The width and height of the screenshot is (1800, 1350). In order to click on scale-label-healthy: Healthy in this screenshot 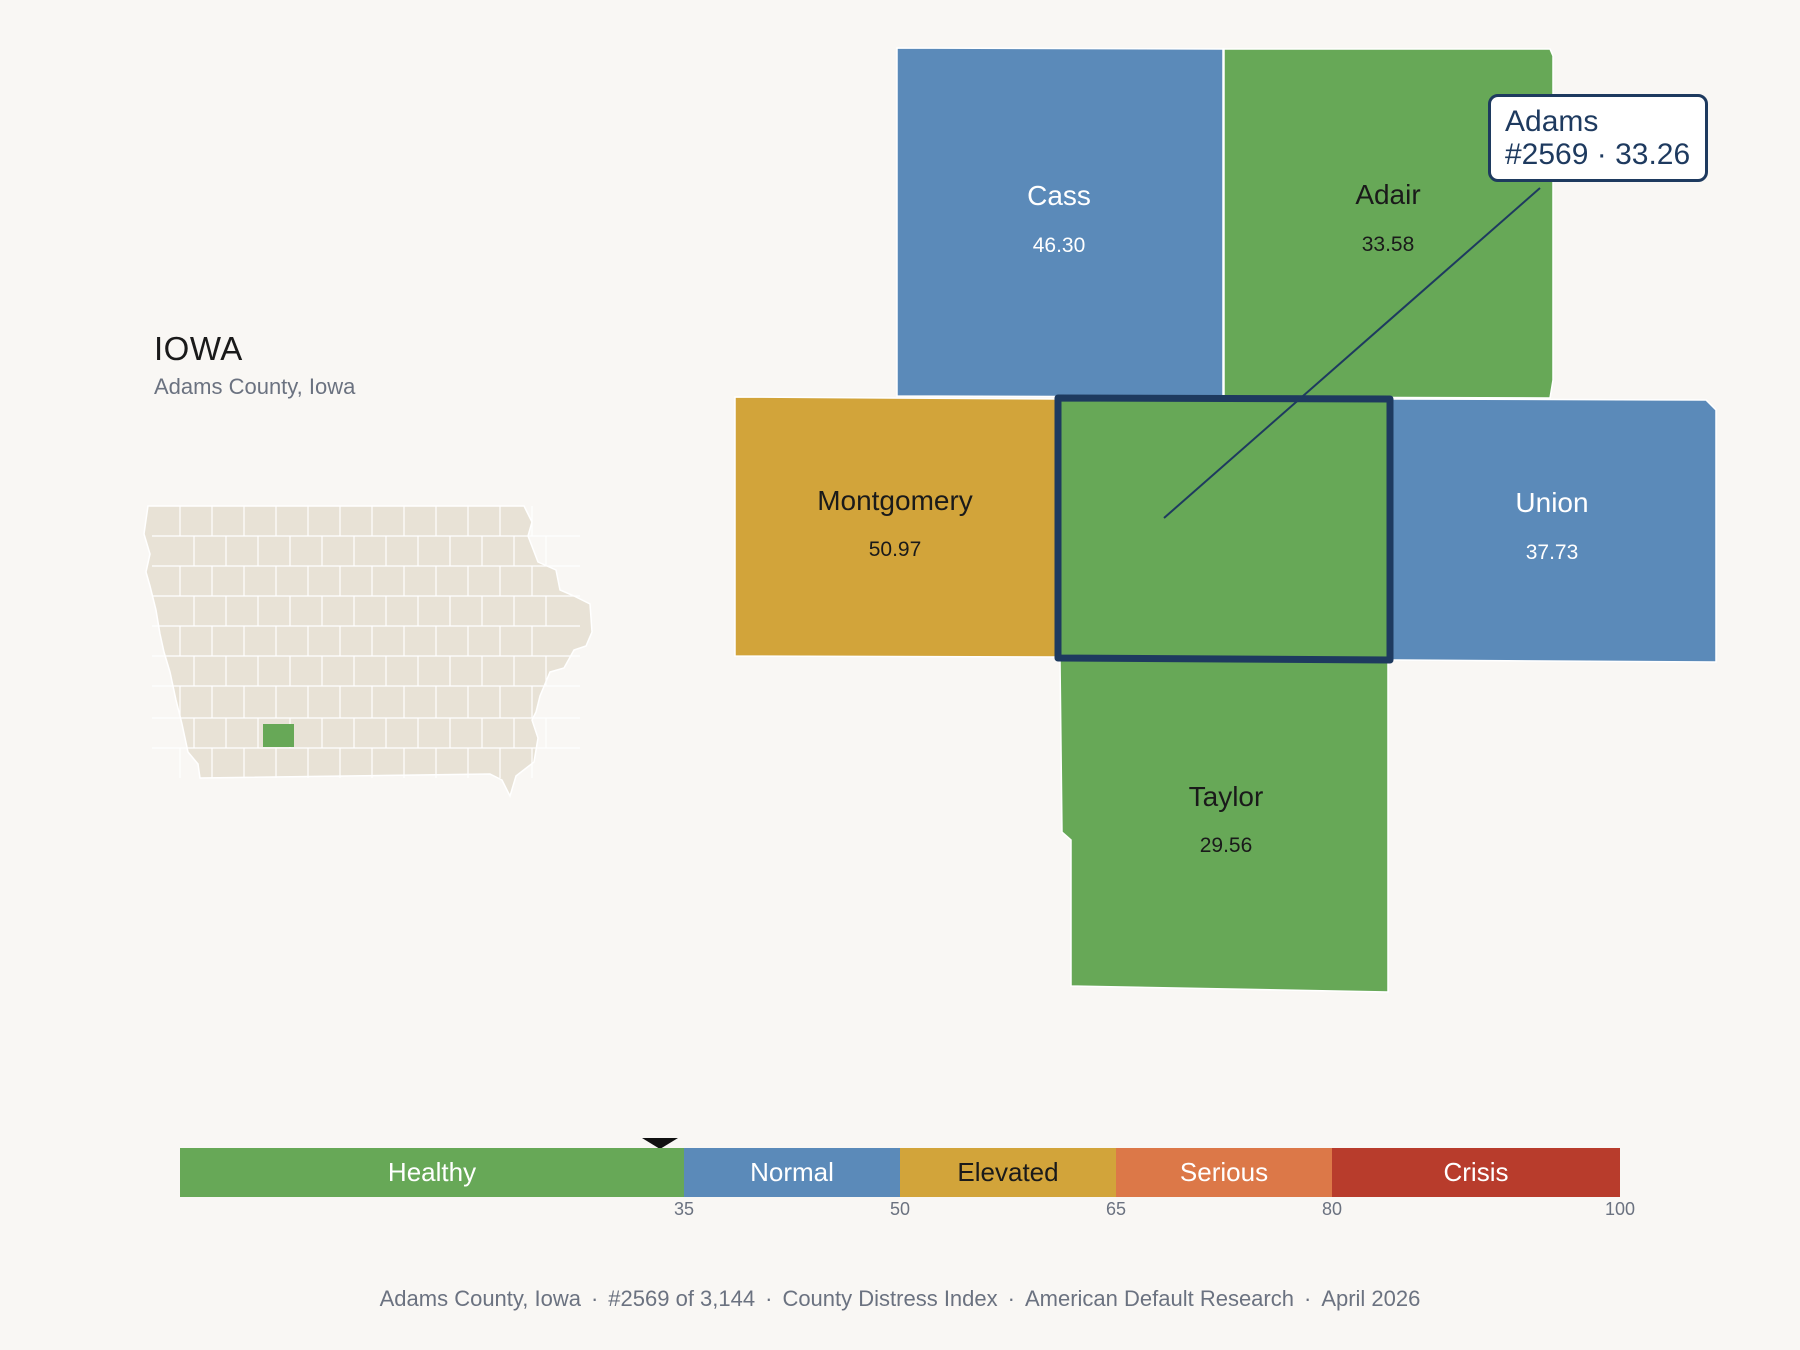, I will do `click(432, 1172)`.